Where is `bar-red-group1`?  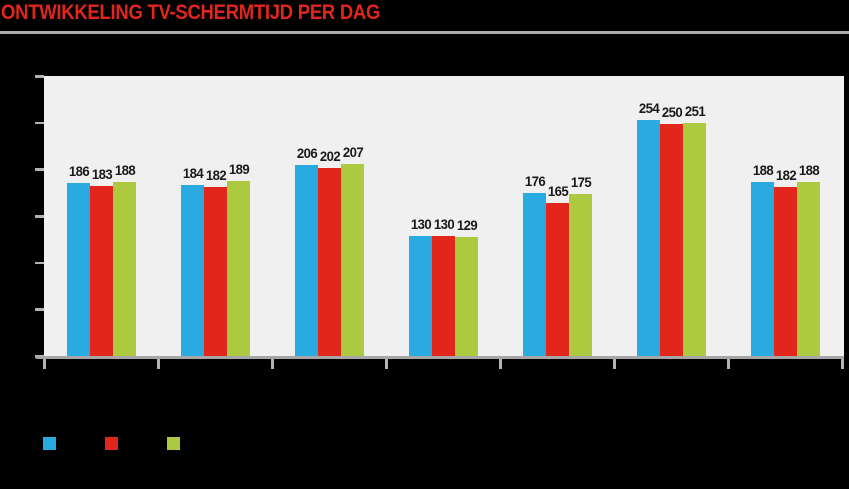 bar-red-group1 is located at coordinates (101, 271).